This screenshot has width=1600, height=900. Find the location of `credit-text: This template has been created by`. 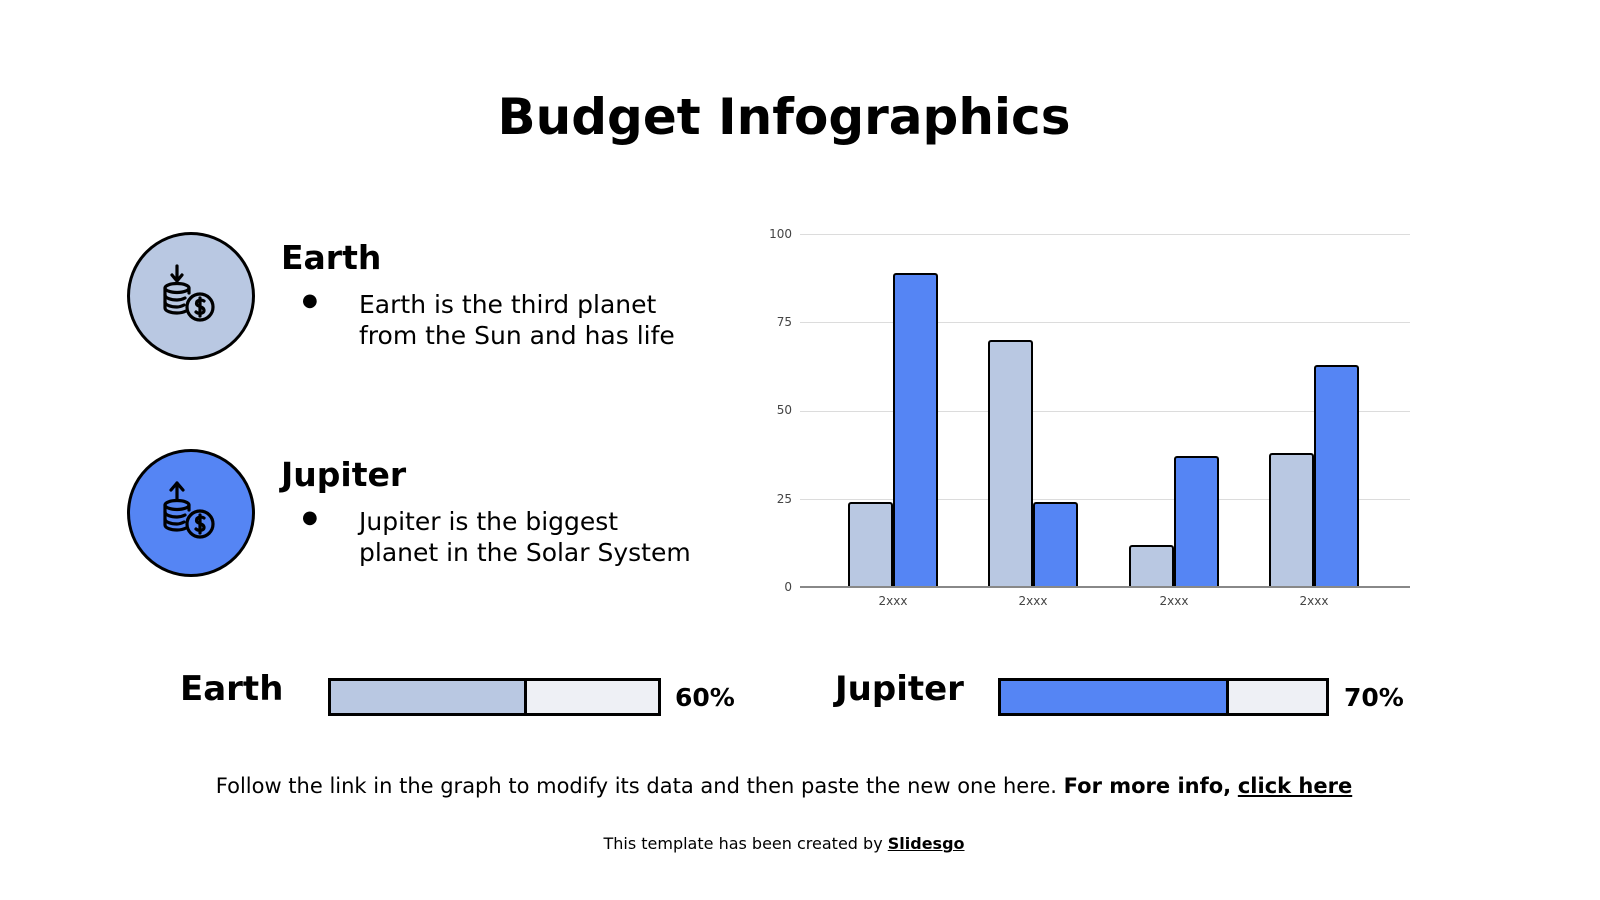

credit-text: This template has been created by is located at coordinates (743, 843).